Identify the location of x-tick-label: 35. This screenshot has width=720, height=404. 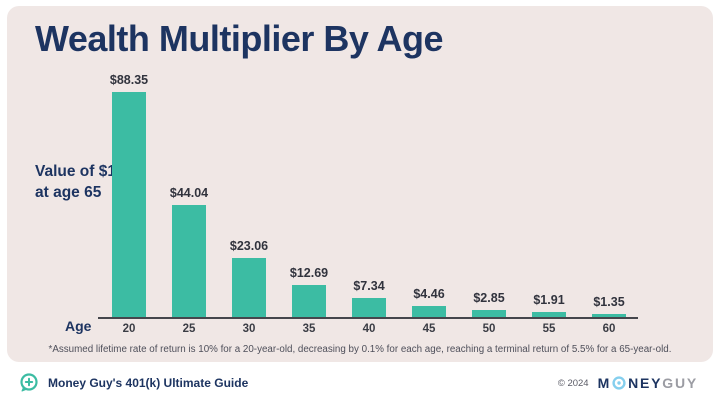
(309, 329).